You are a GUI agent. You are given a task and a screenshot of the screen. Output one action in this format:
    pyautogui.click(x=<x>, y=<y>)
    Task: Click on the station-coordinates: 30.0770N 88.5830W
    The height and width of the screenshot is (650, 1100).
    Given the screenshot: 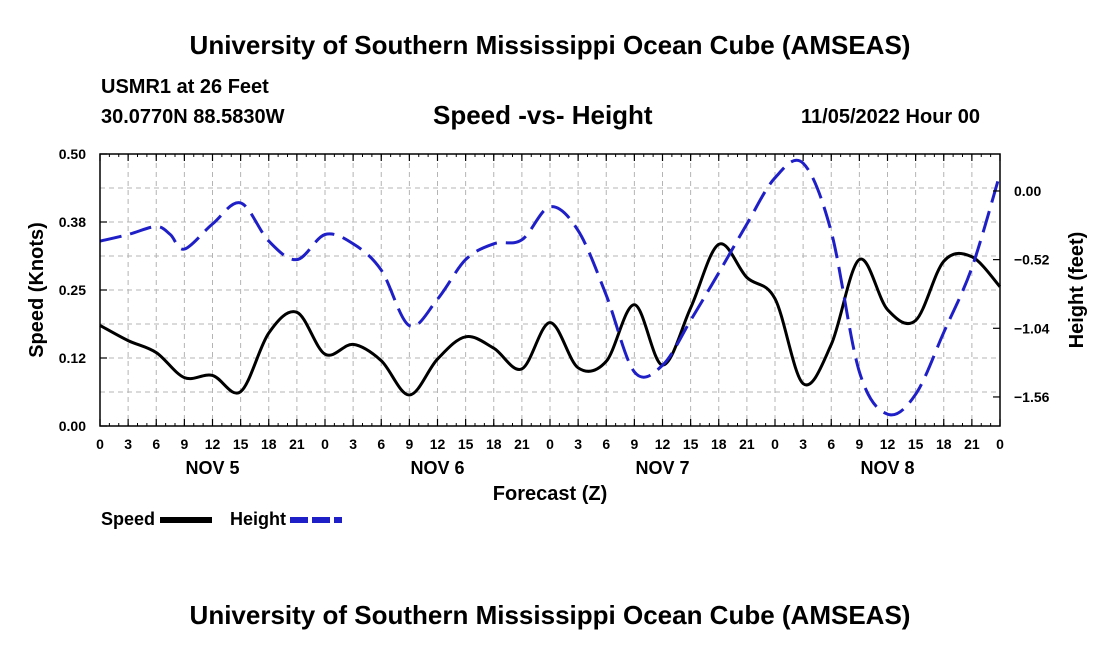 What is the action you would take?
    pyautogui.click(x=193, y=117)
    